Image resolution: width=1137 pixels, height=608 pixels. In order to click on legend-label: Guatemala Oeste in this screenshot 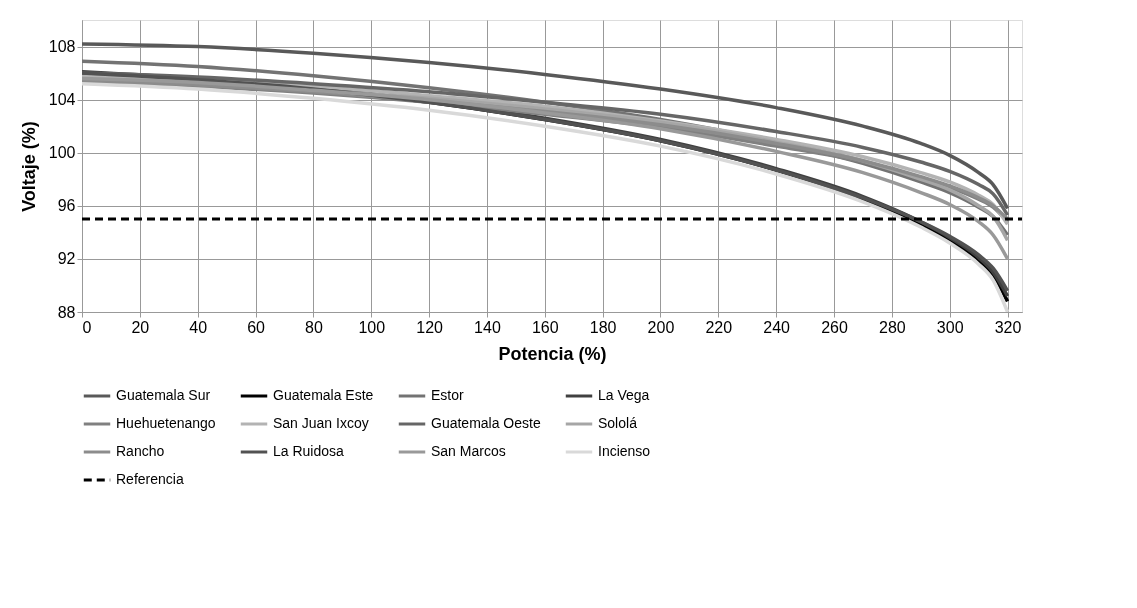, I will do `click(486, 423)`.